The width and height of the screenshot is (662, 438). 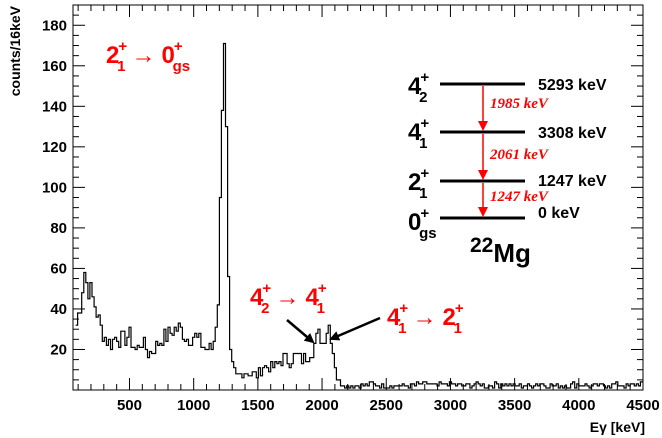 I want to click on y-tick-label: 20, so click(x=58, y=349).